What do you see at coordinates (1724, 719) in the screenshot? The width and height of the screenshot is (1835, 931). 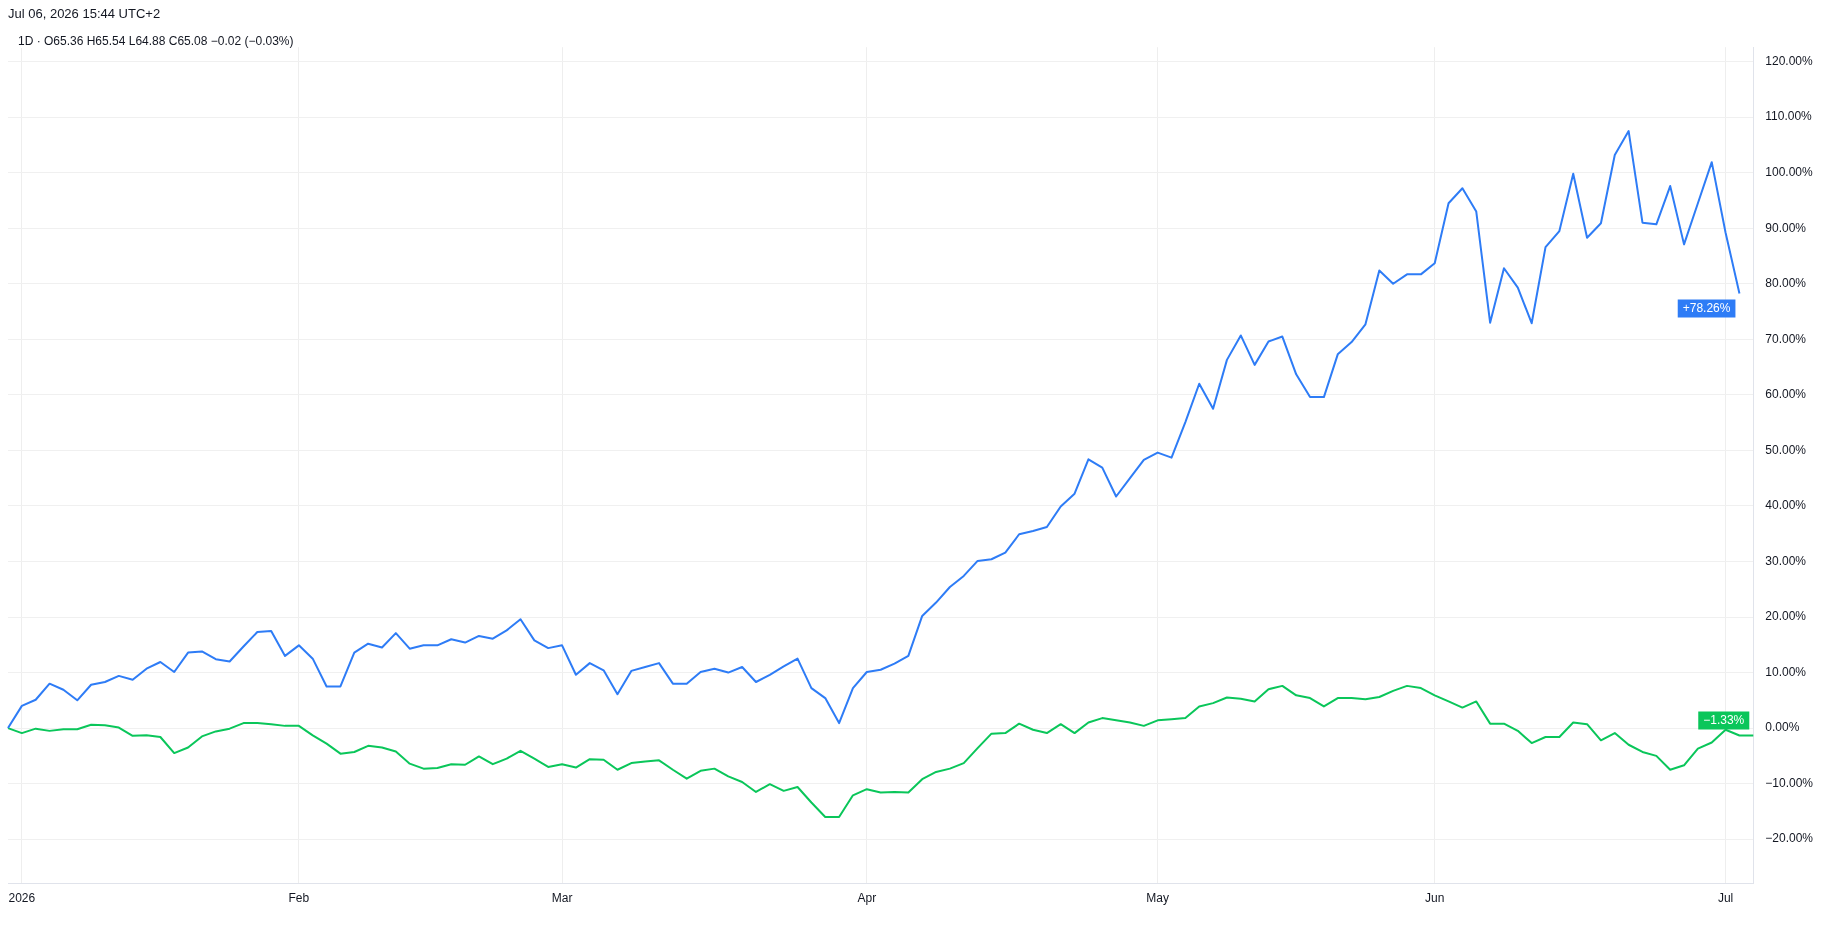 I see `data-label: −1.33%` at bounding box center [1724, 719].